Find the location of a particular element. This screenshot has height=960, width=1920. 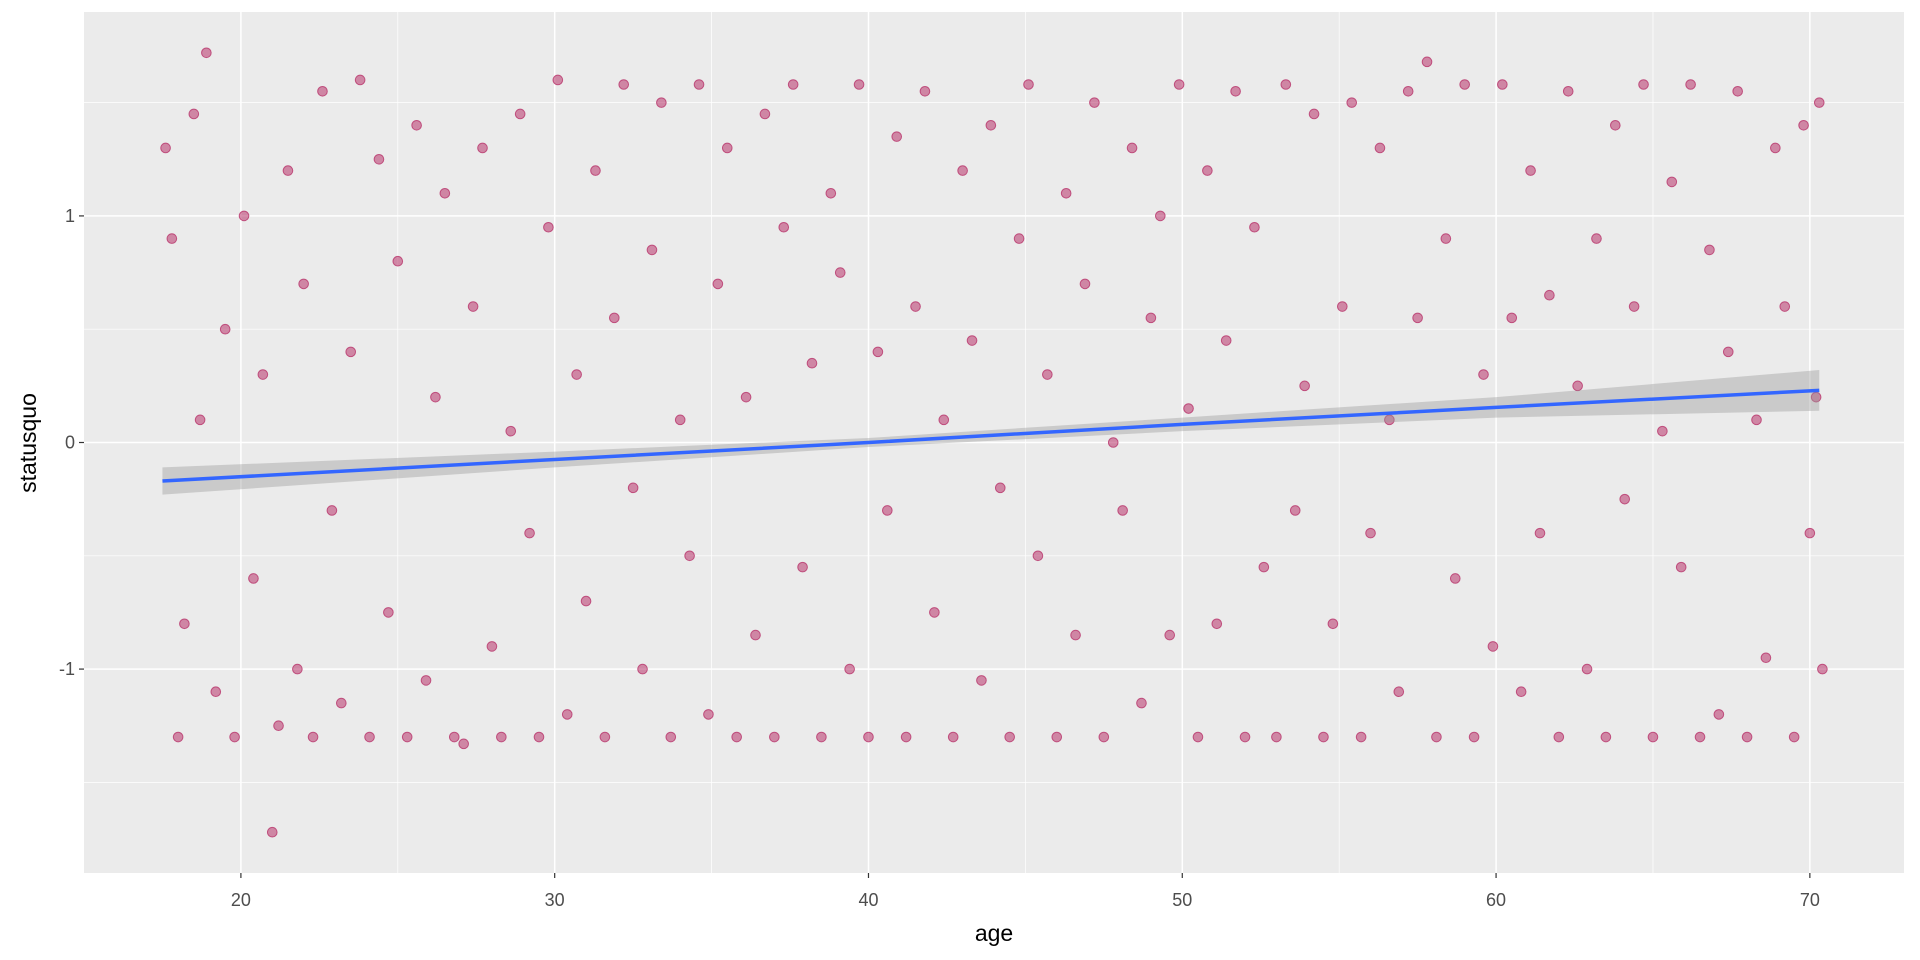

x-tick-label: 40 is located at coordinates (868, 900).